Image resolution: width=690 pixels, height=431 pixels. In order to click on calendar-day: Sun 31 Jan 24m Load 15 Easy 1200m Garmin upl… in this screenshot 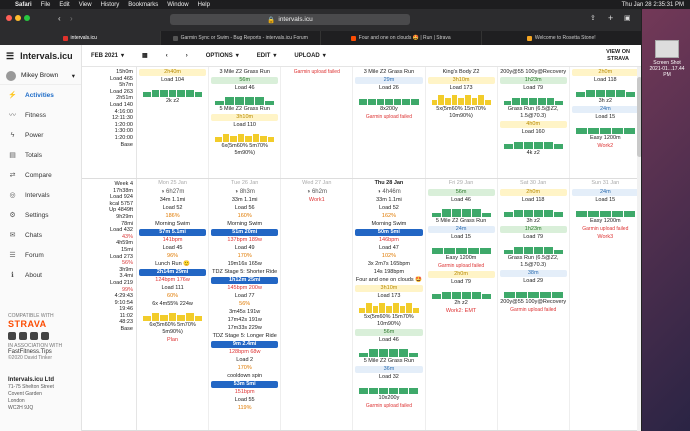, I will do `click(605, 304)`.